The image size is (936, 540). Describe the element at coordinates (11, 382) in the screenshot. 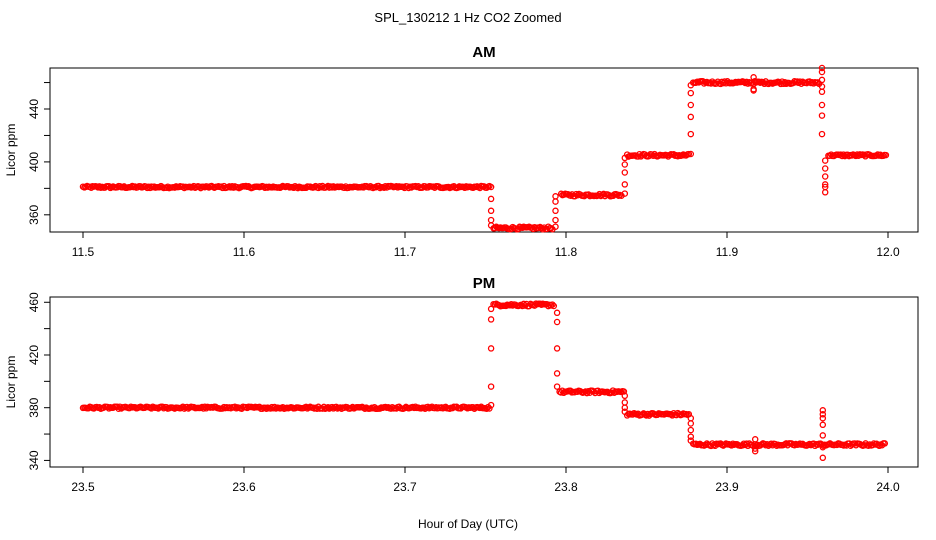

I see `pm-y-axis-label: Licor ppm` at that location.